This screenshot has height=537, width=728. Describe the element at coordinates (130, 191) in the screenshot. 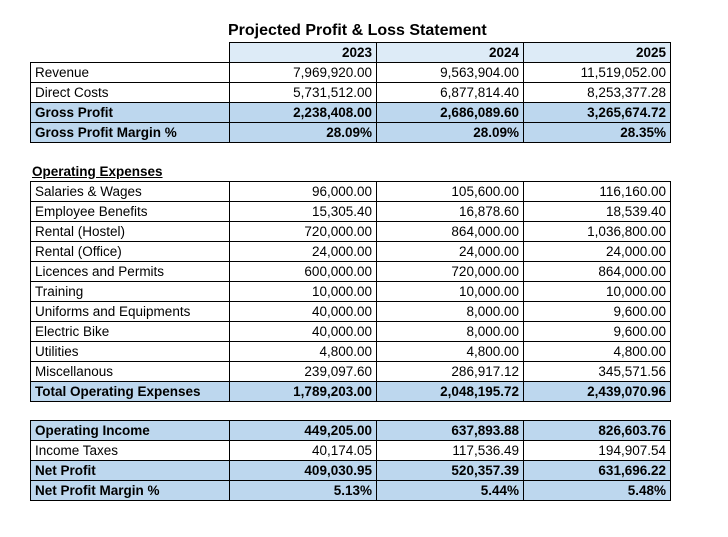

I see `row-label: Salaries & Wages` at that location.